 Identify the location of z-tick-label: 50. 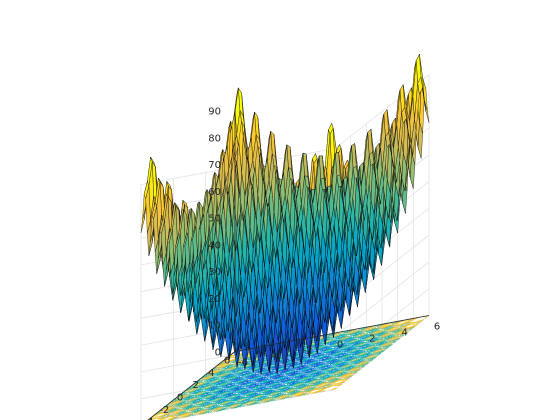
(214, 219).